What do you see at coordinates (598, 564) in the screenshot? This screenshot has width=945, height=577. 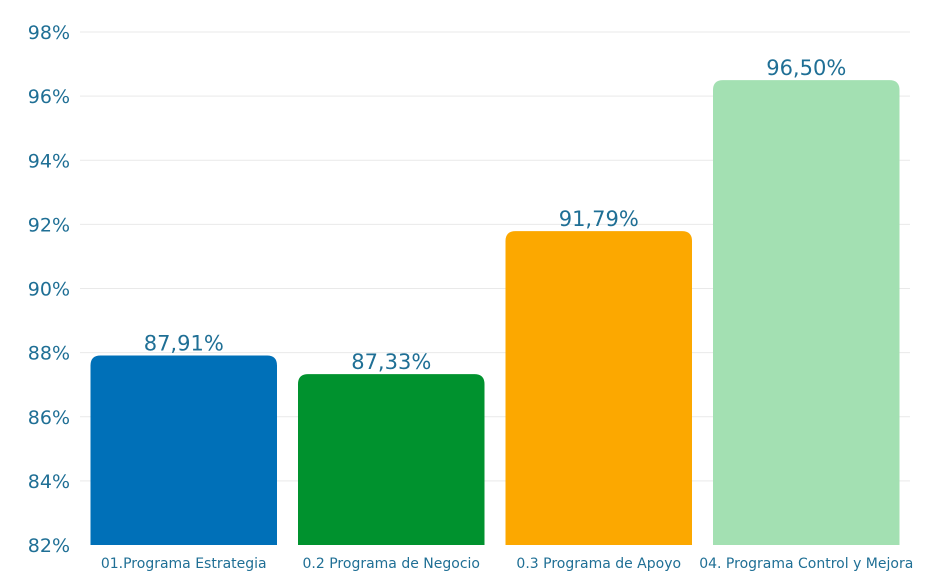 I see `x-category-label: 0.3 Programa de Apoyo` at bounding box center [598, 564].